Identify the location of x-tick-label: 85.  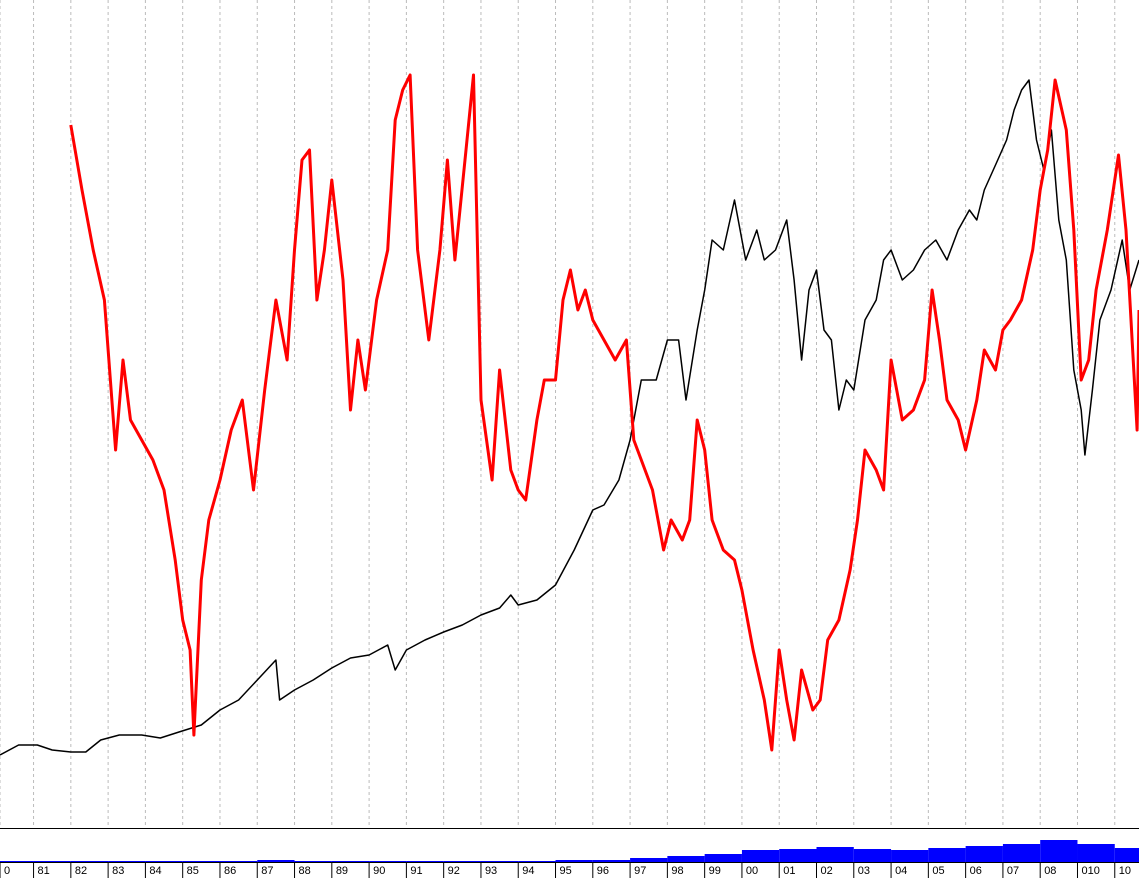
(193, 871).